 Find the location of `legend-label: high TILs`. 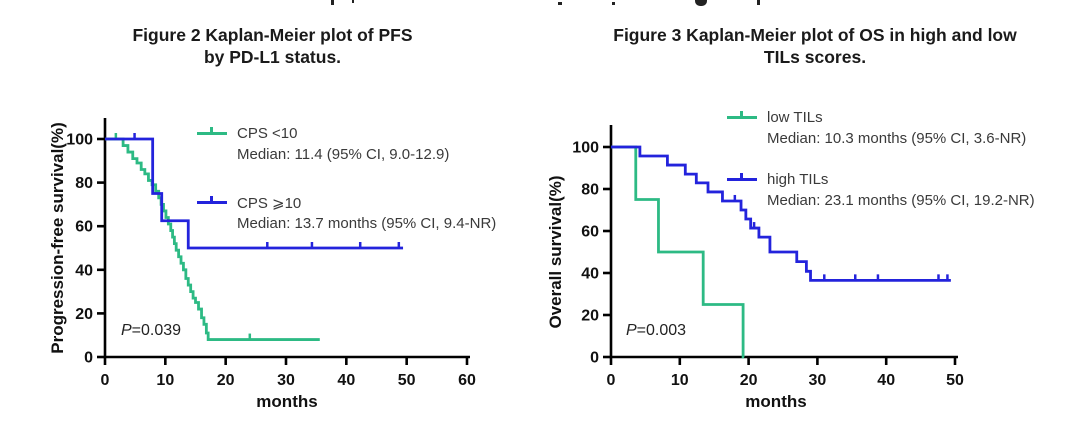

legend-label: high TILs is located at coordinates (798, 179).